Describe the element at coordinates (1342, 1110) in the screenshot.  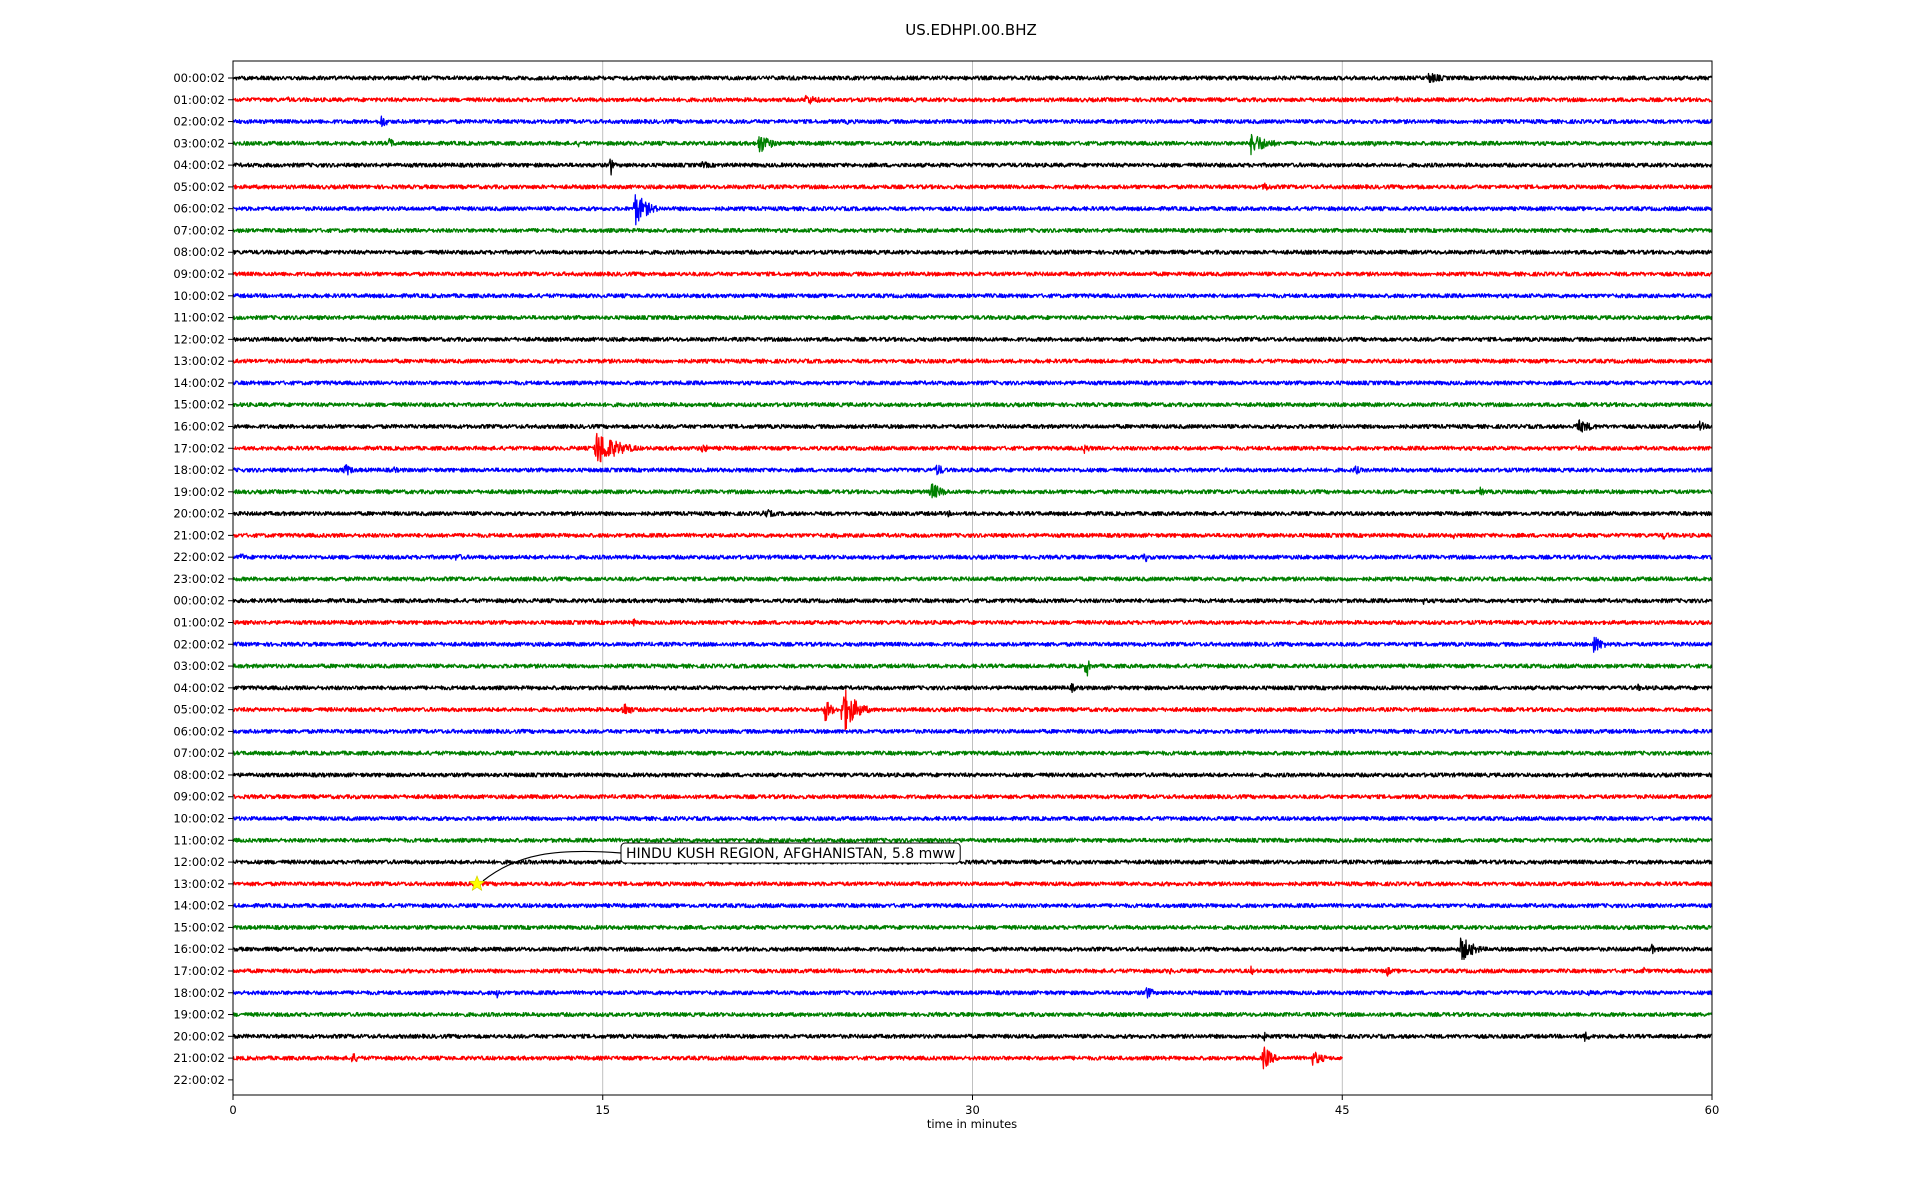
I see `x-tick-label: 45` at that location.